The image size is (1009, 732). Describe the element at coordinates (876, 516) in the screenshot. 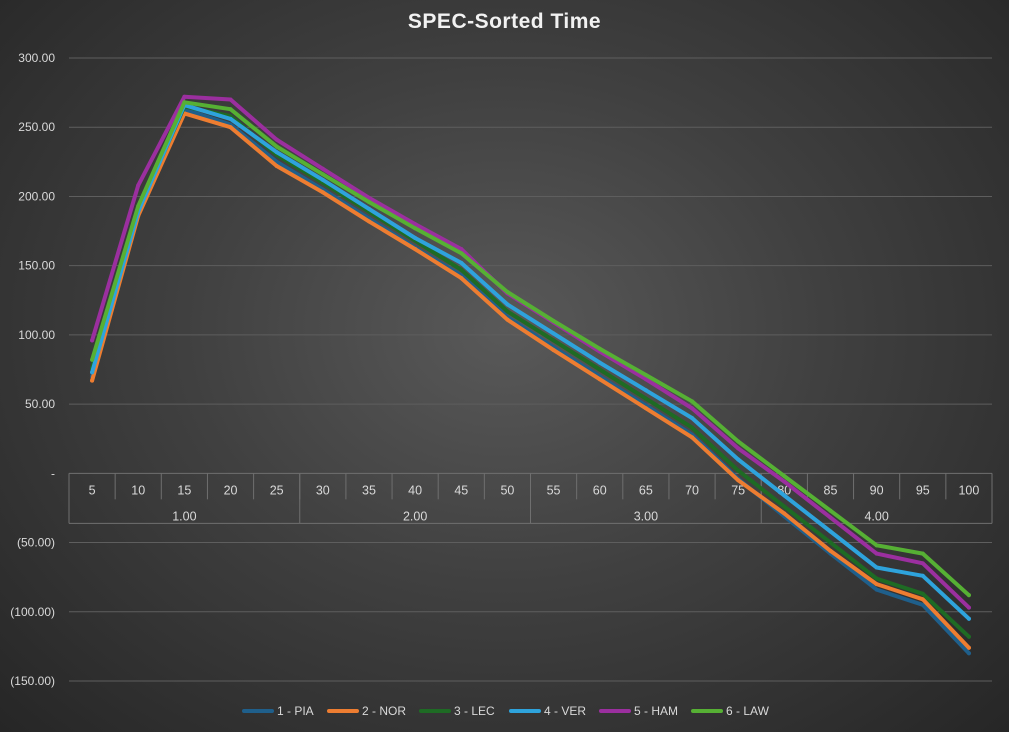

I see `x-group-label: 4.00` at that location.